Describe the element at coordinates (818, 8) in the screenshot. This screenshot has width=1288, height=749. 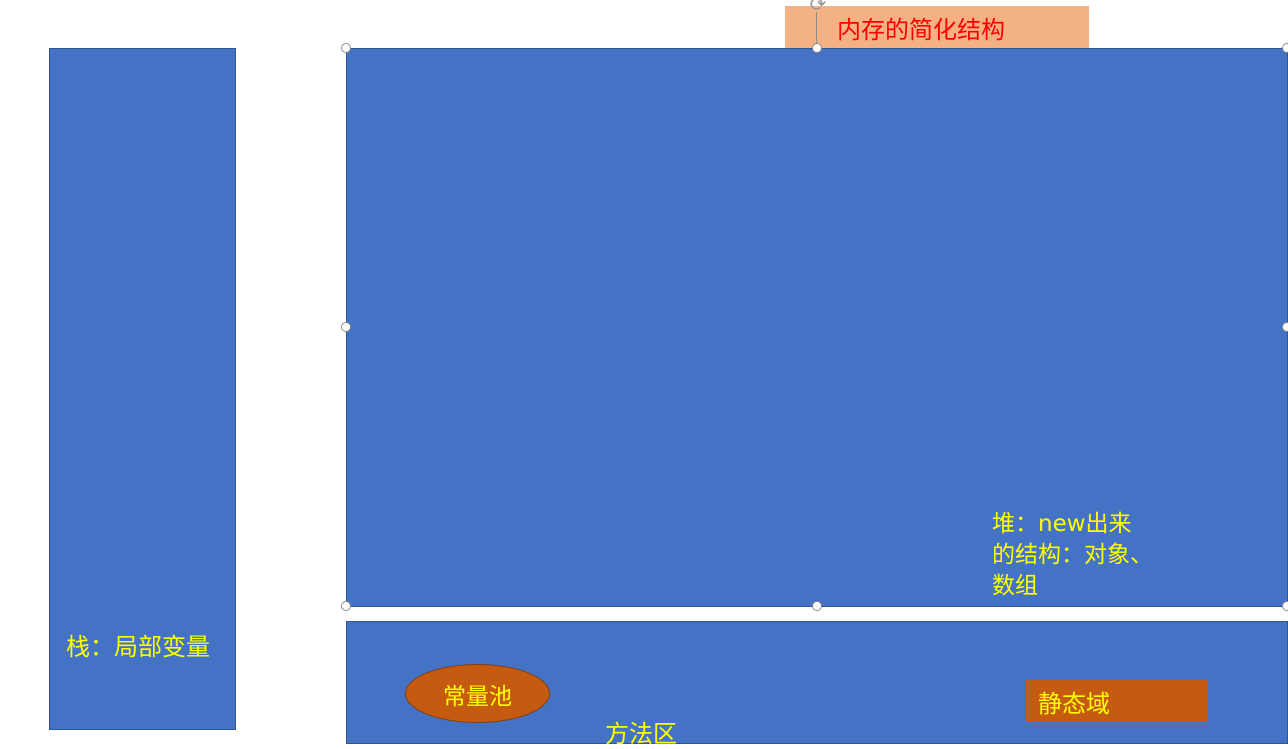
I see `rotate-handle-icon: ⟳` at that location.